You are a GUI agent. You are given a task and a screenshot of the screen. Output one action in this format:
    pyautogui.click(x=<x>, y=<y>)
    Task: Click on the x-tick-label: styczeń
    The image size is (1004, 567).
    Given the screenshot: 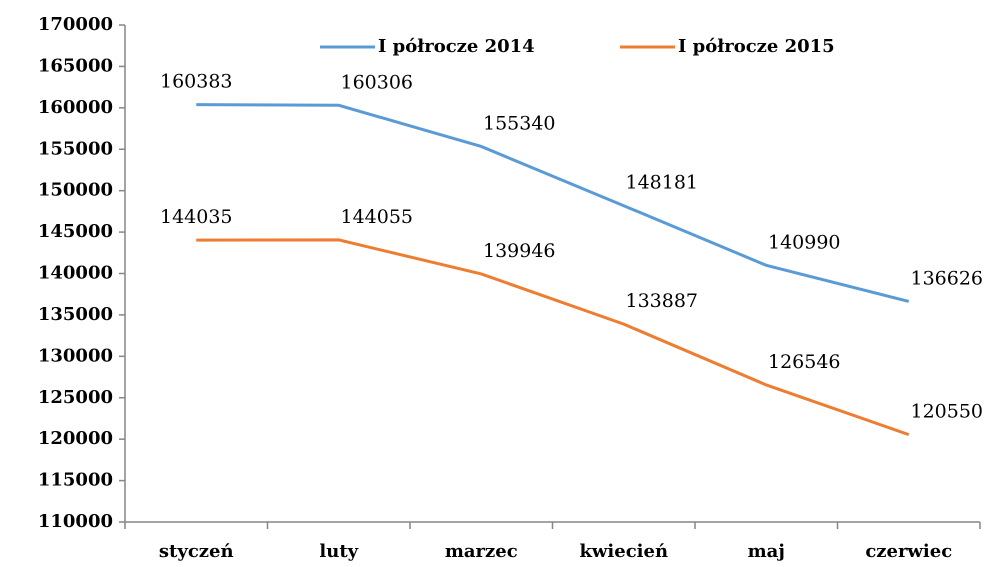 What is the action you would take?
    pyautogui.click(x=196, y=551)
    